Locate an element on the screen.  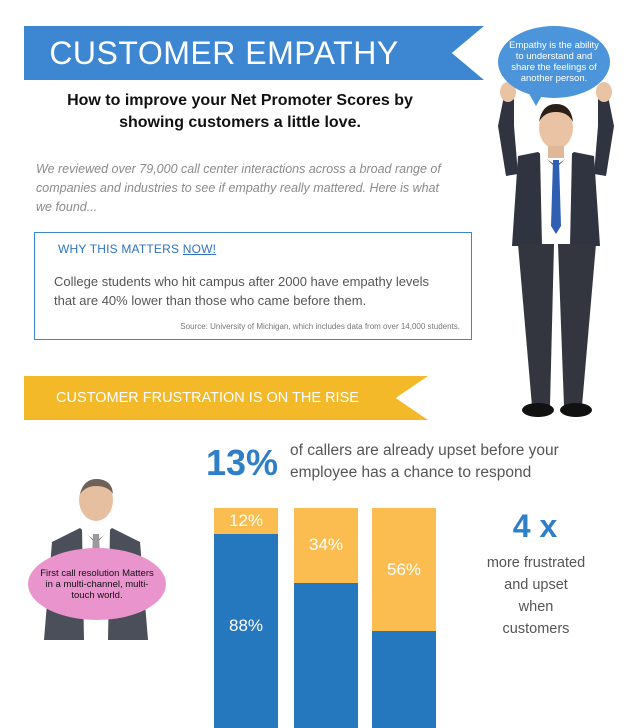
section-title: CUSTOMER FRUSTRATION IS ON THE RISE is located at coordinates (207, 398).